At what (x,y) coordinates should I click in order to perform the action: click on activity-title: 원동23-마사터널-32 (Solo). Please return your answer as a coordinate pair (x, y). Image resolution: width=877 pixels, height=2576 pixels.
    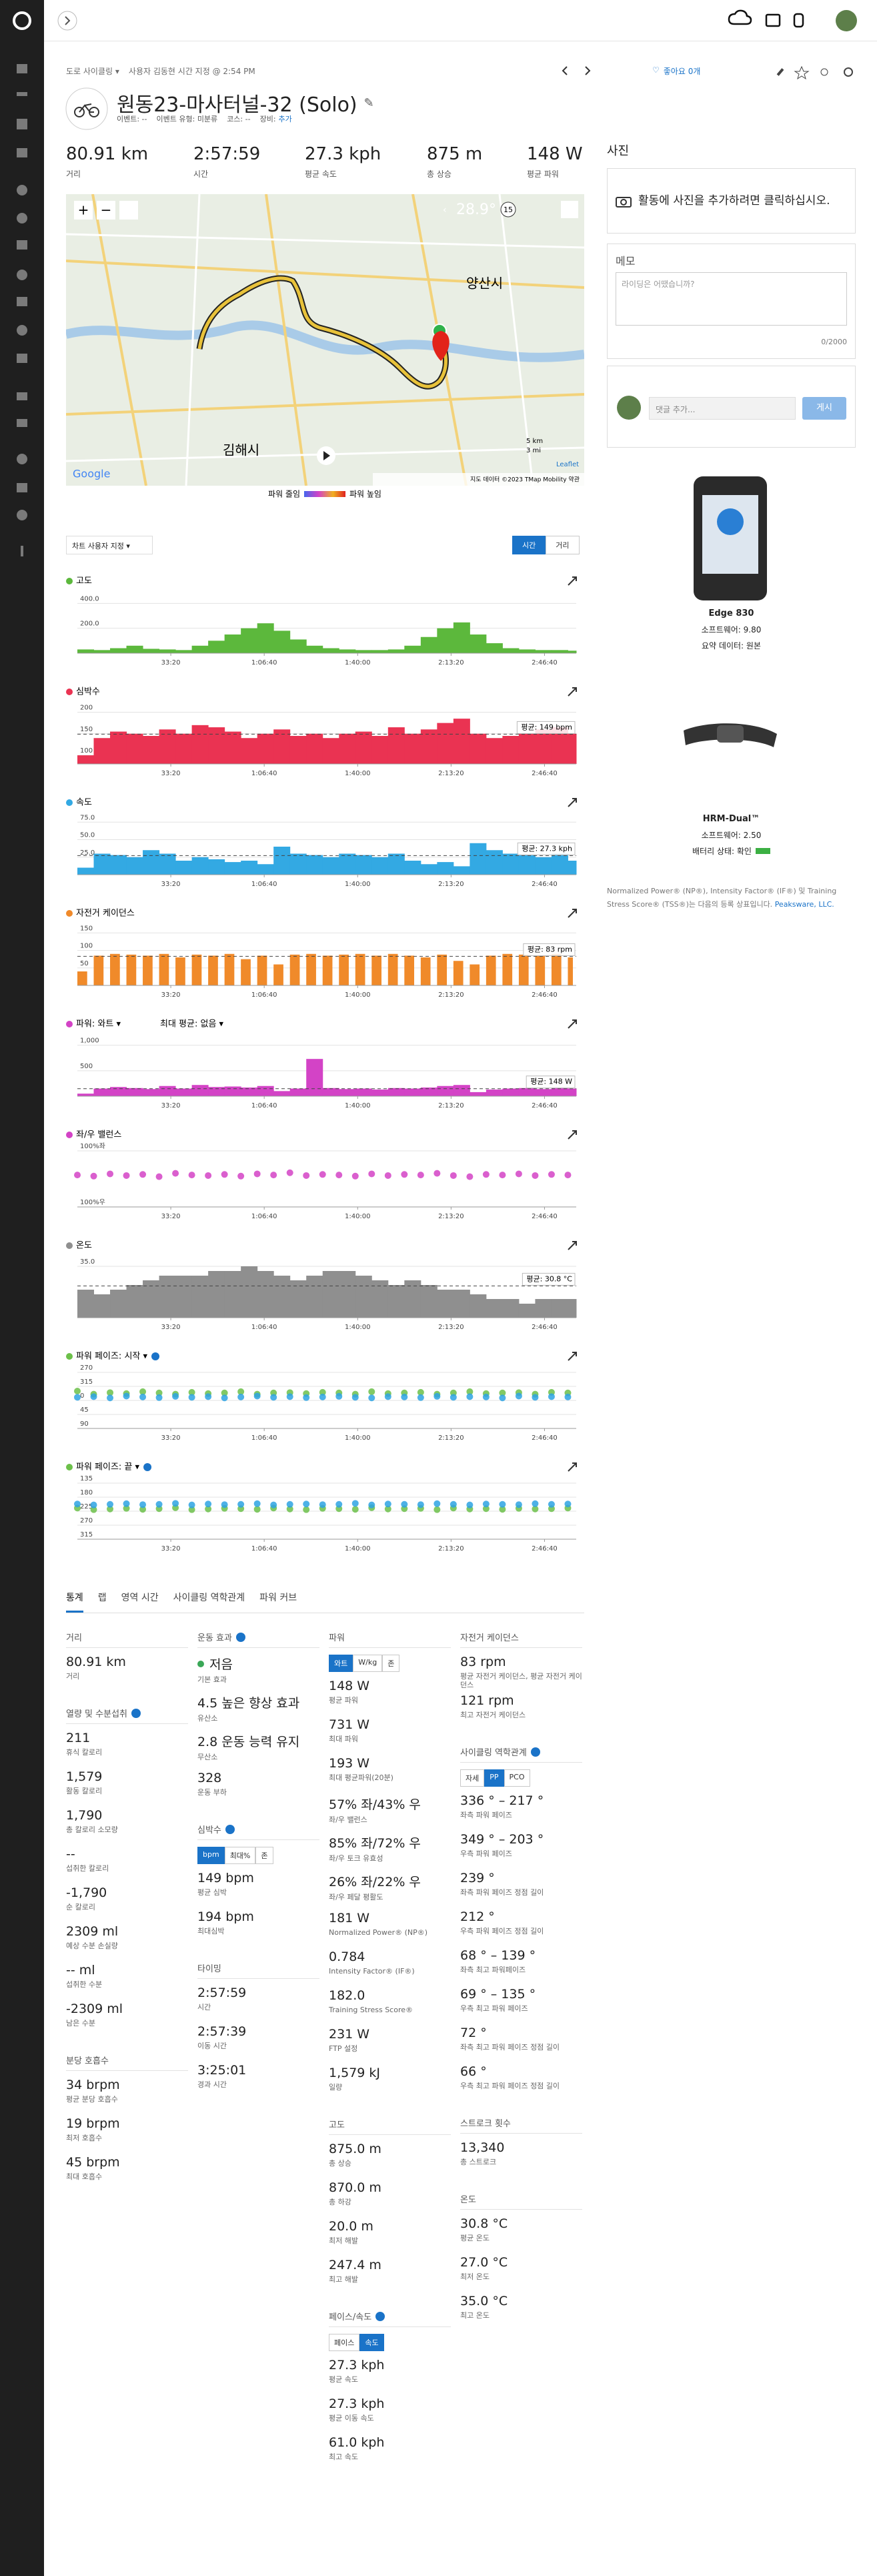
    Looking at the image, I should click on (237, 105).